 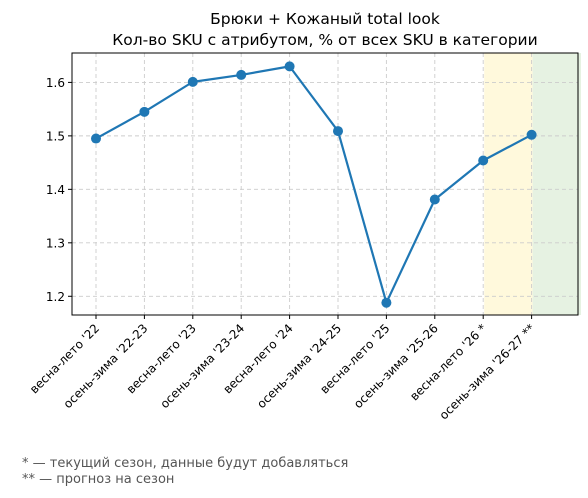 What do you see at coordinates (325, 19) in the screenshot?
I see `chart-title: Брюки + Кожаный total look` at bounding box center [325, 19].